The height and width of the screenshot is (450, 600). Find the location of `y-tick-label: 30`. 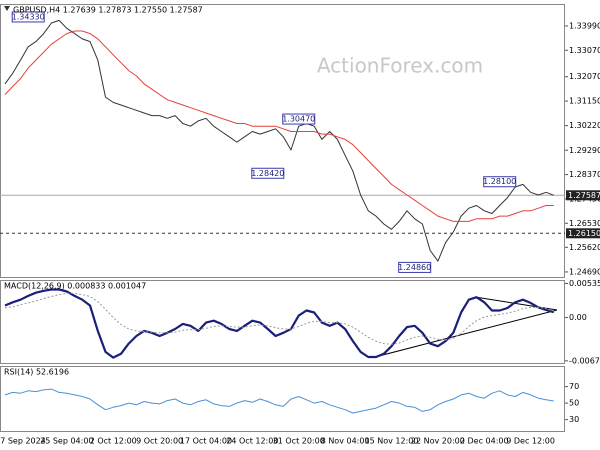

y-tick-label: 30 is located at coordinates (574, 419).